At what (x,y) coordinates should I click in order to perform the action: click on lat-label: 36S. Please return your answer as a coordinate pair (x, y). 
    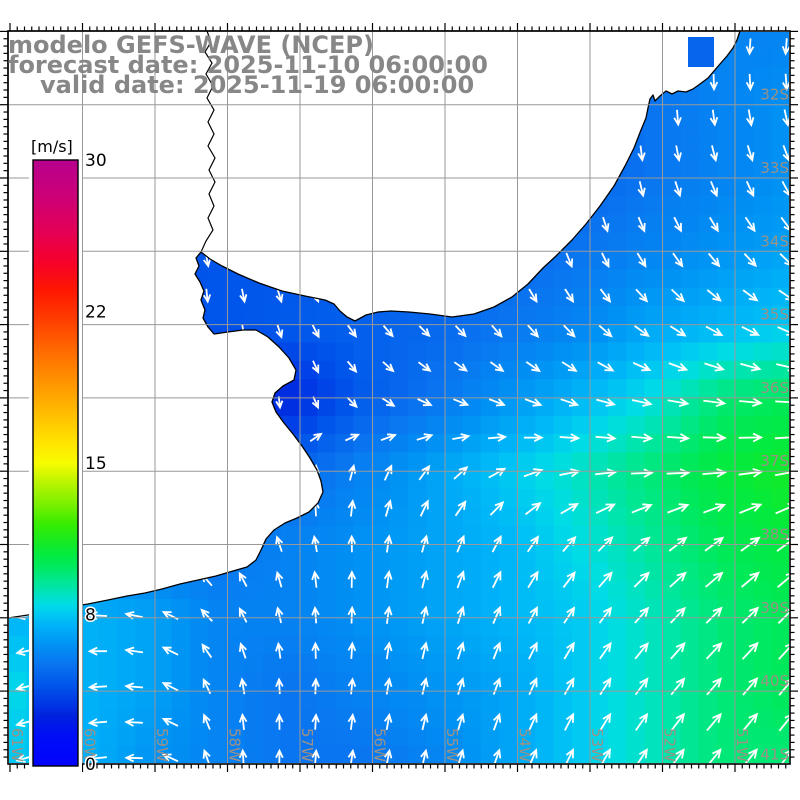
    Looking at the image, I should click on (774, 388).